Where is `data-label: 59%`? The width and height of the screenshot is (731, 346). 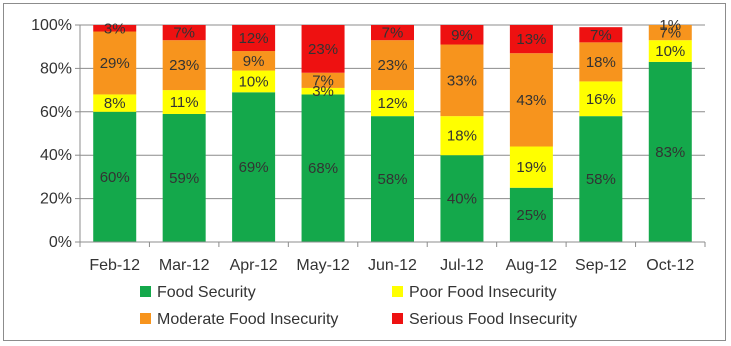
data-label: 59% is located at coordinates (184, 178).